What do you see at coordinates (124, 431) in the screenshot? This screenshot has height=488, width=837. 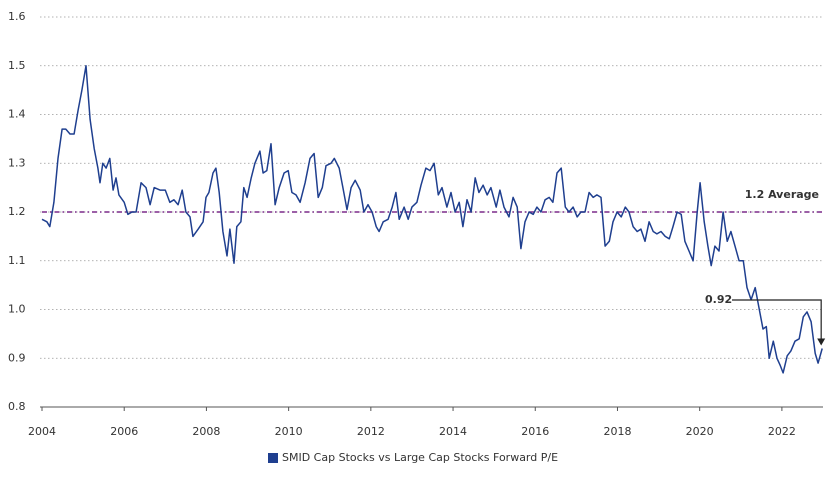 I see `x-tick-label: 2006` at bounding box center [124, 431].